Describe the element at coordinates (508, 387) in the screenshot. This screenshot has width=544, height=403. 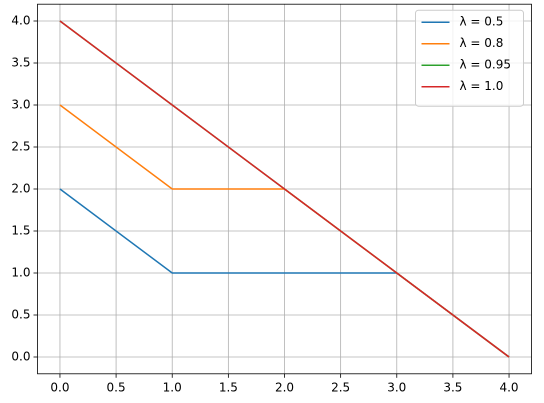
I see `x-tick-label: 4.0` at that location.